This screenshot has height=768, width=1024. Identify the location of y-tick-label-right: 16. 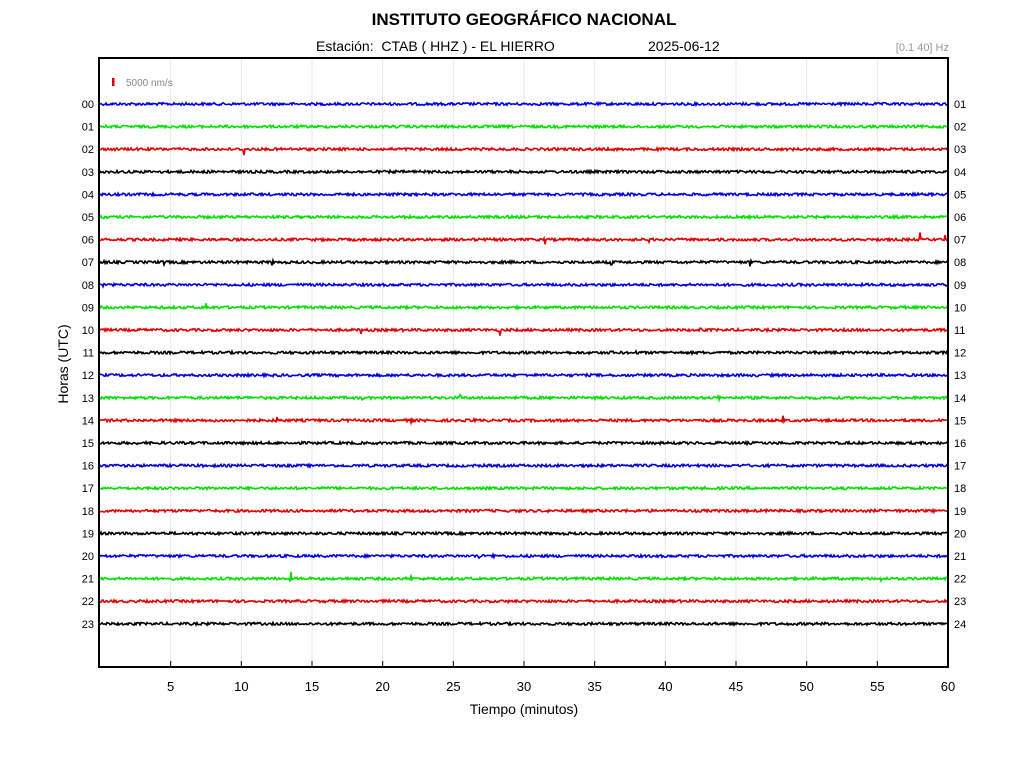
(960, 444).